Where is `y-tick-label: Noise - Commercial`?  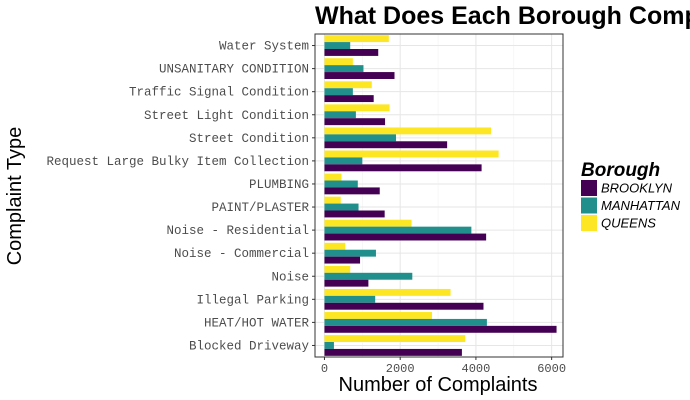 y-tick-label: Noise - Commercial is located at coordinates (241, 254).